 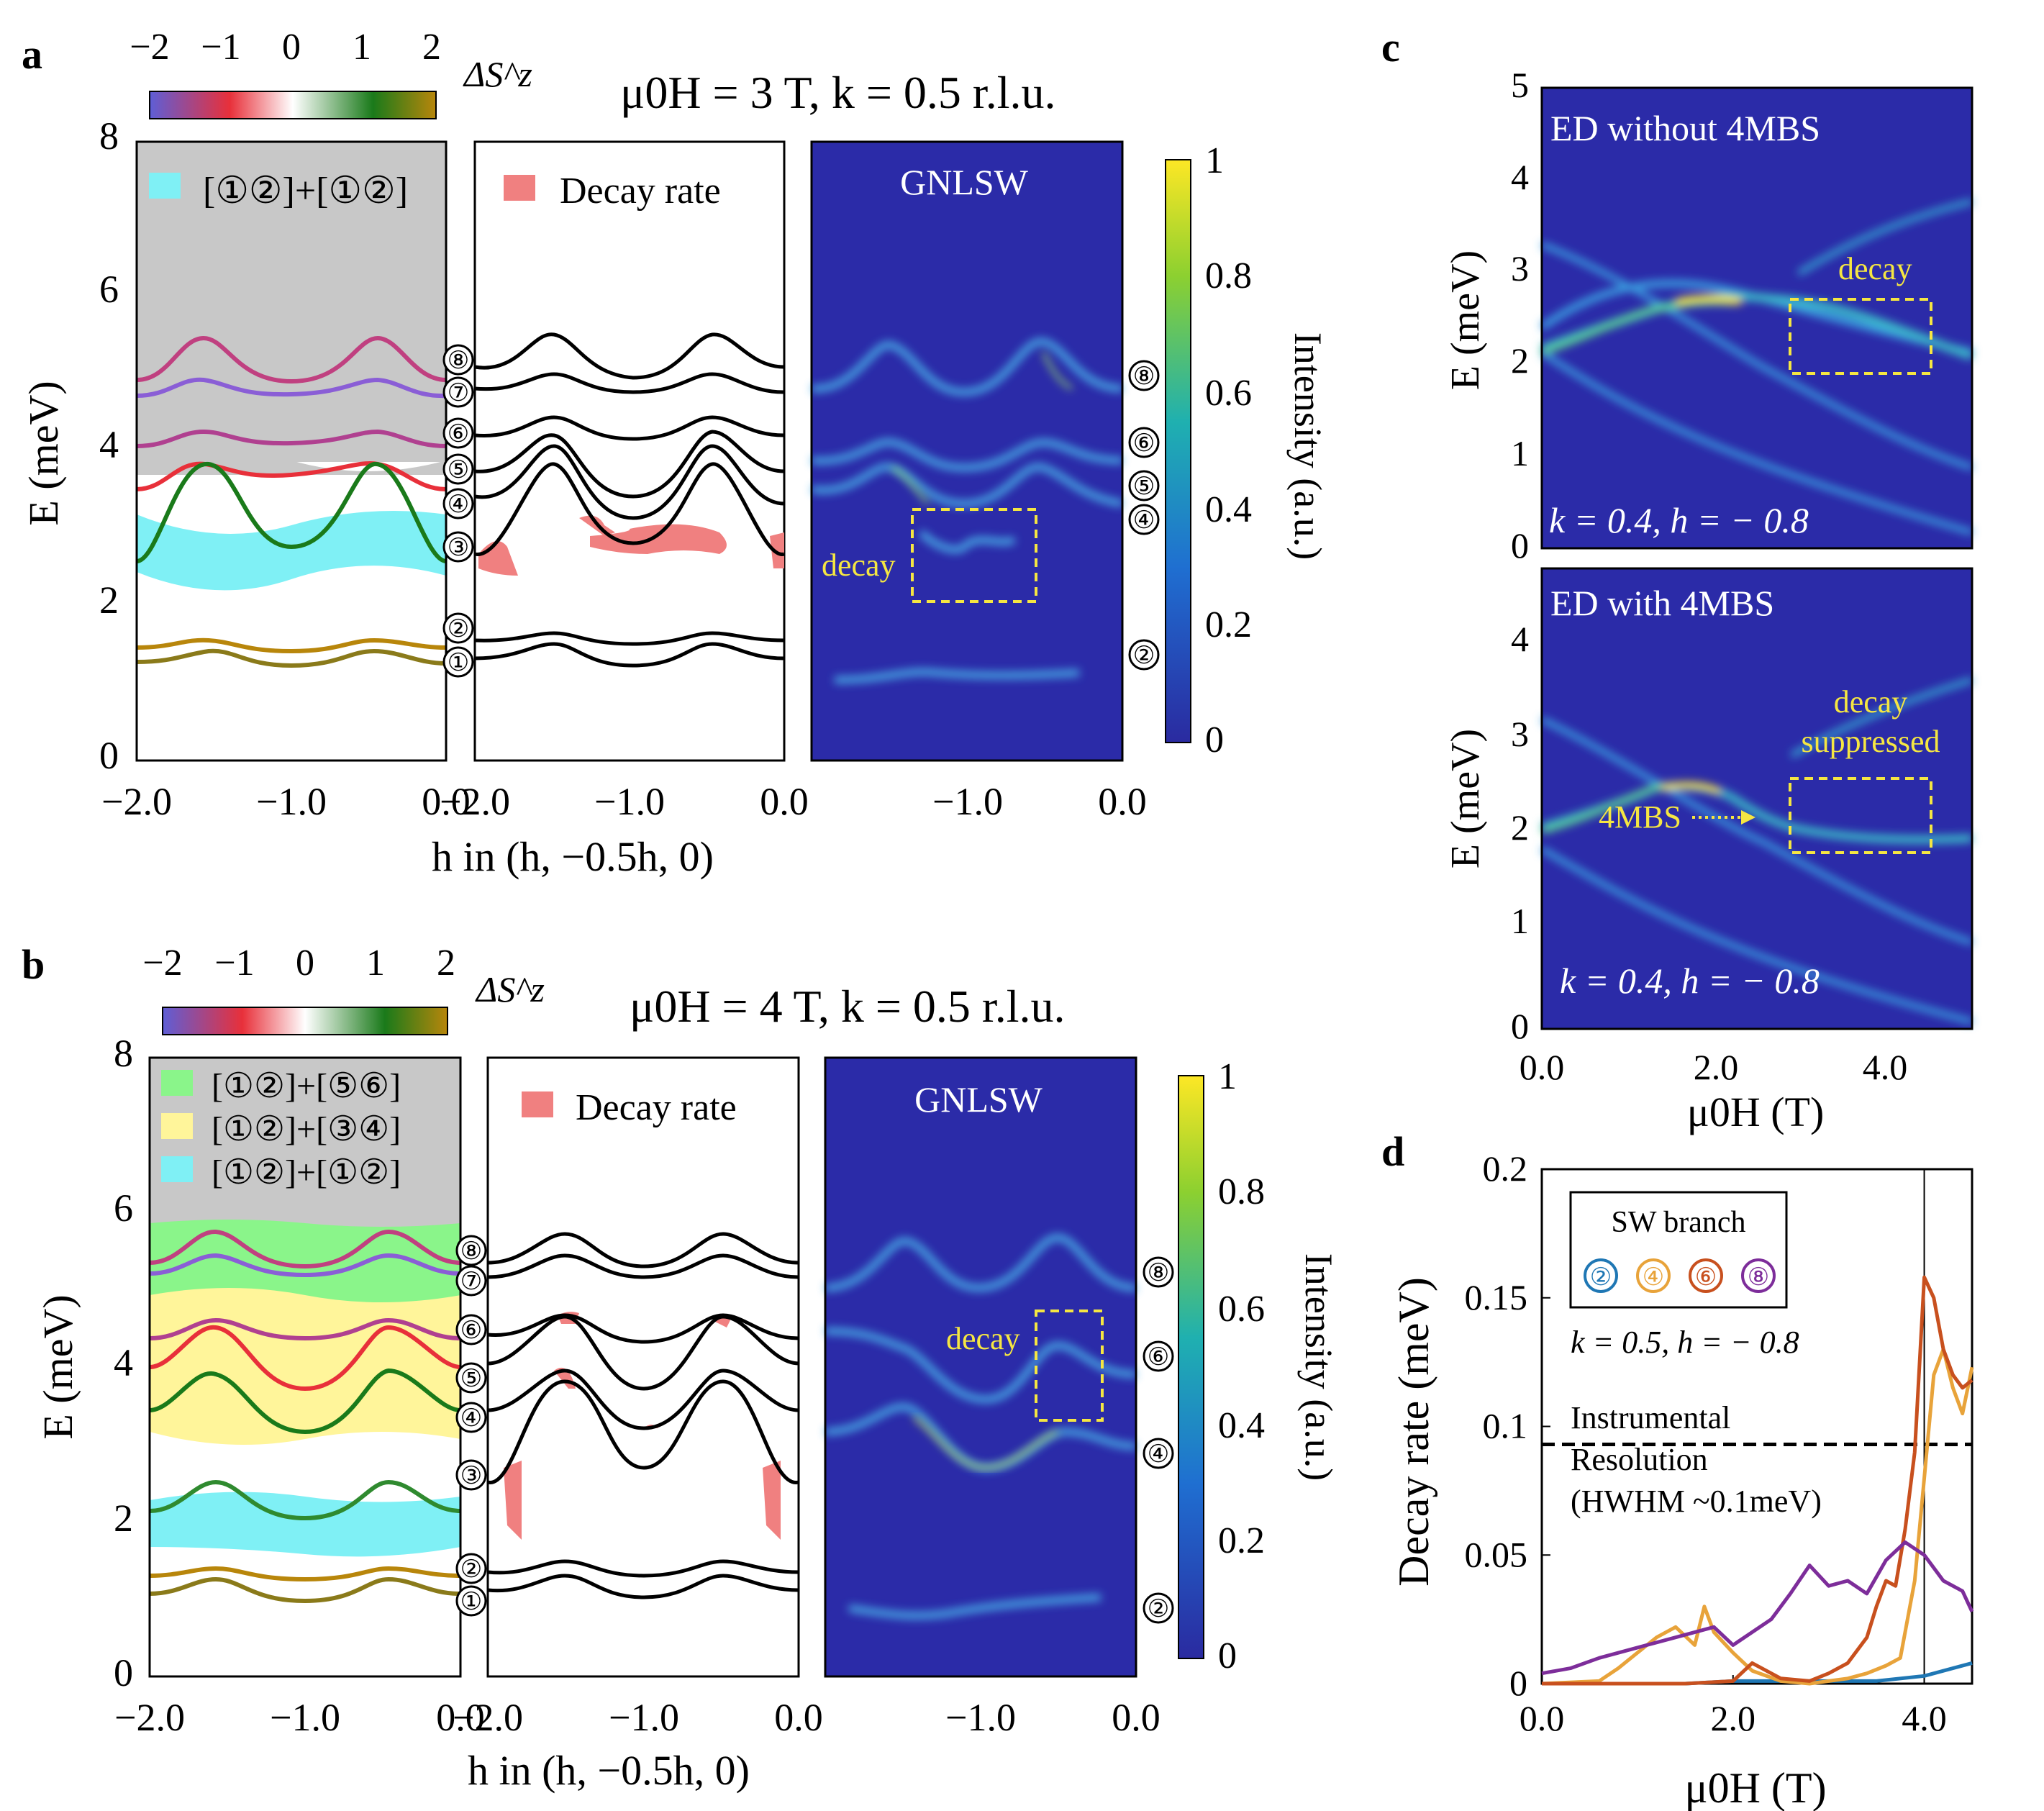 I want to click on y-tick: 8, so click(x=123, y=1053).